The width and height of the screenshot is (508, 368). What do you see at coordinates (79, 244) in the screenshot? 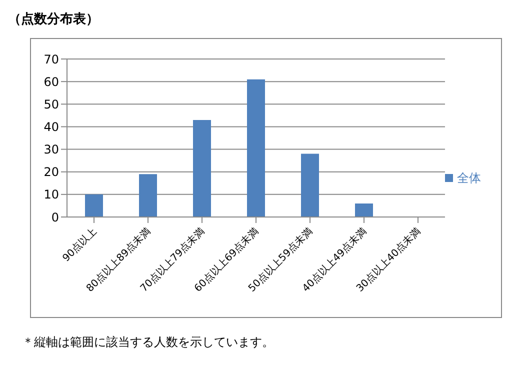
I see `x-tick-label: 90点以上` at bounding box center [79, 244].